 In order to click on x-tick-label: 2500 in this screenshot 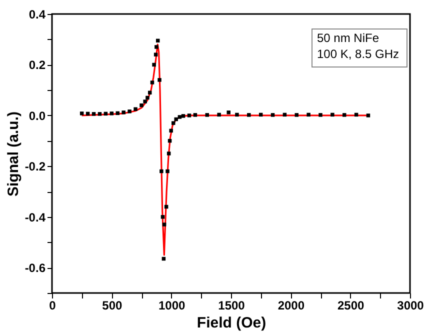, I will do `click(351, 305)`.